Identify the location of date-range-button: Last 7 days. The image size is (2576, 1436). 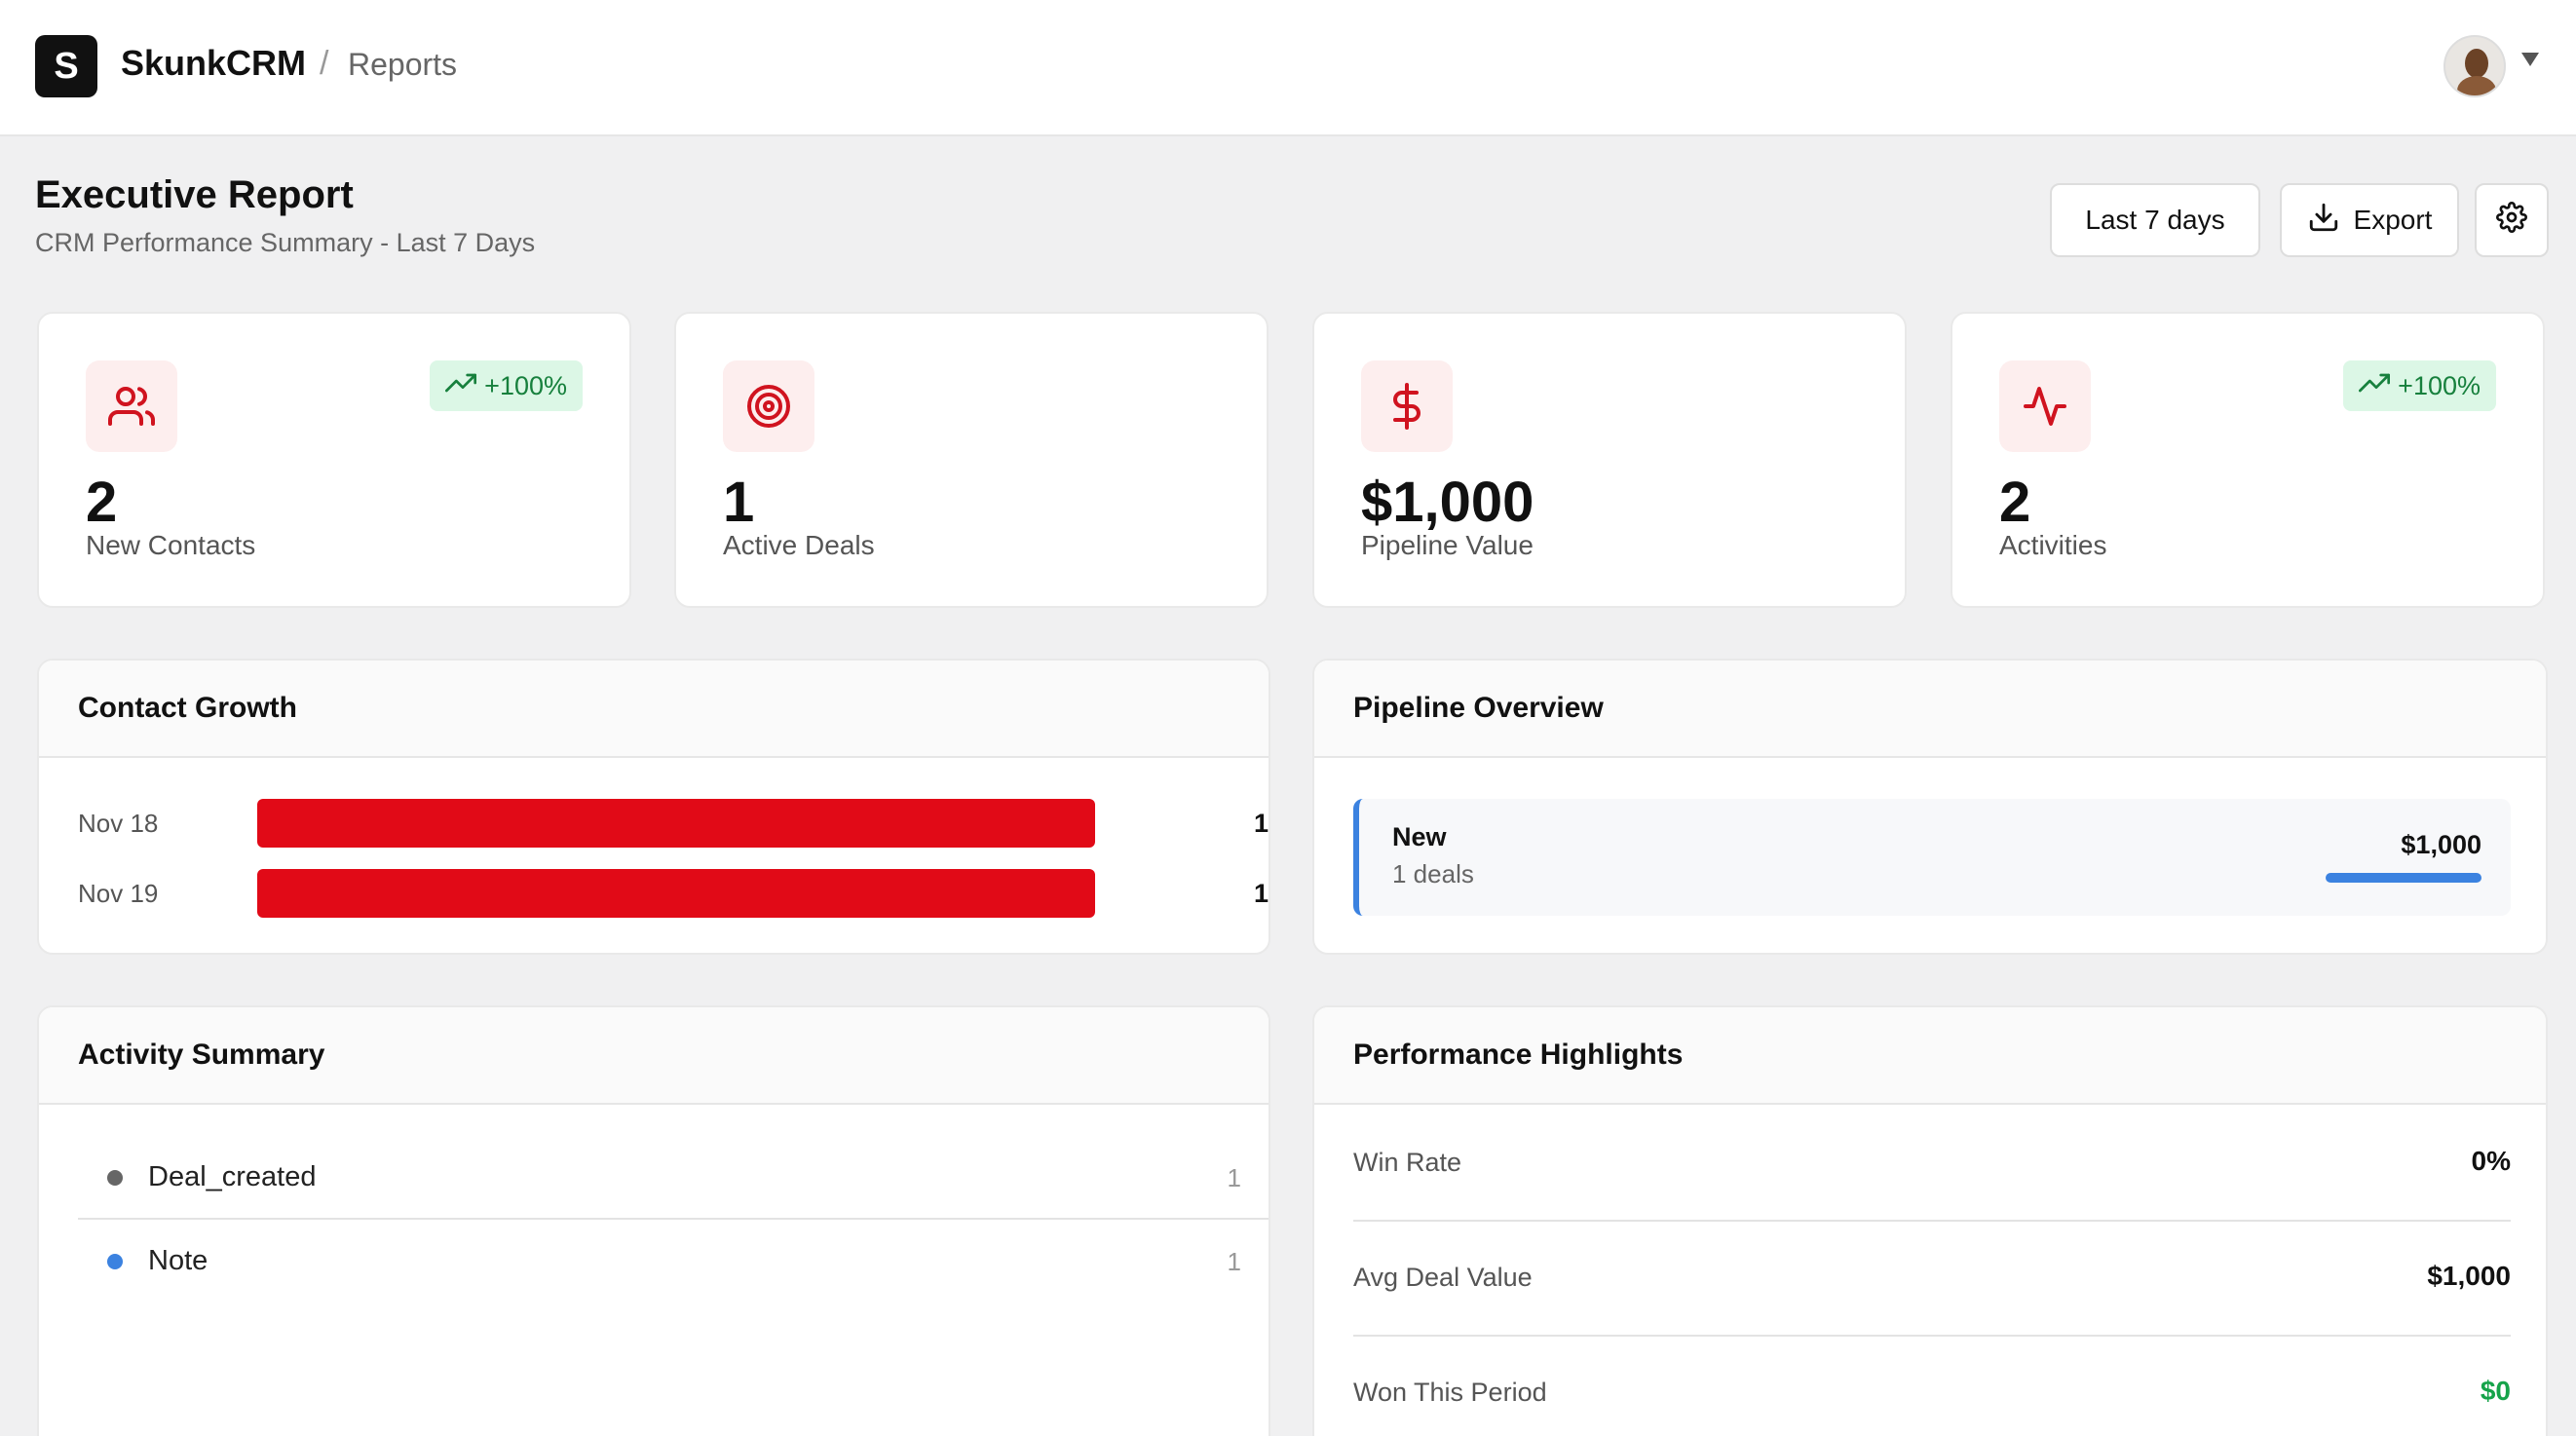
(2155, 220).